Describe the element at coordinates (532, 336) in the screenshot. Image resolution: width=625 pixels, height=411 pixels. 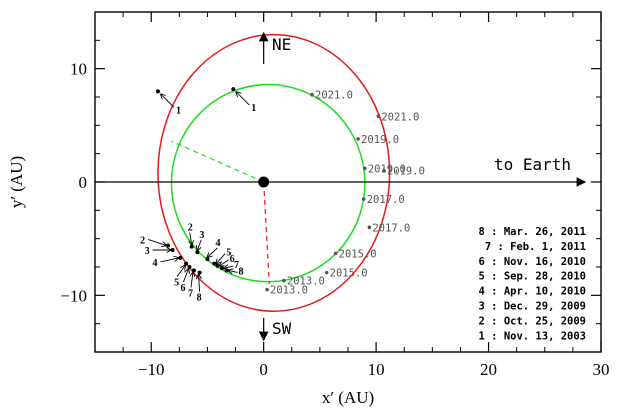
I see `legend-entry: 1 : Nov. 13, 2003` at that location.